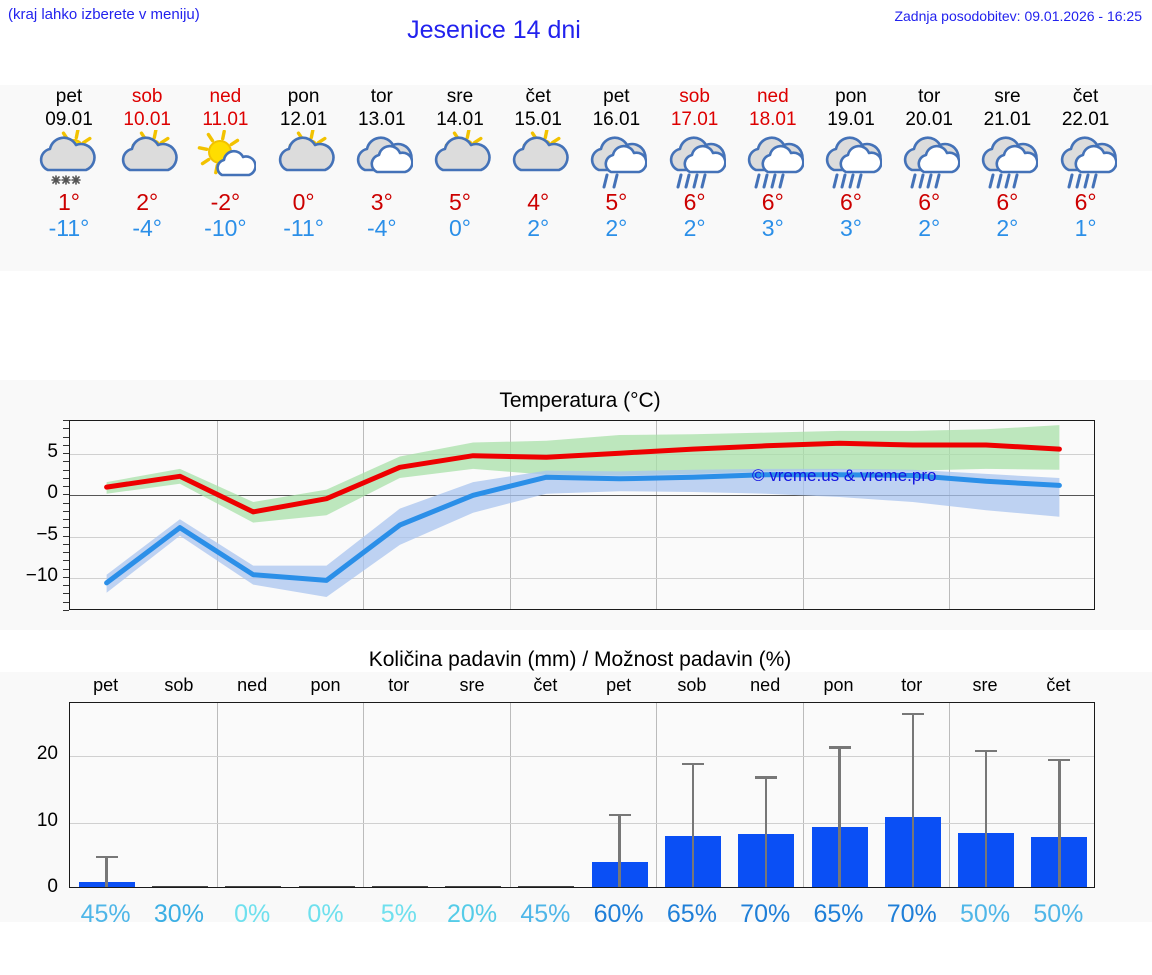 The height and width of the screenshot is (975, 1152). Describe the element at coordinates (147, 228) in the screenshot. I see `day-min-temp: -4°` at that location.